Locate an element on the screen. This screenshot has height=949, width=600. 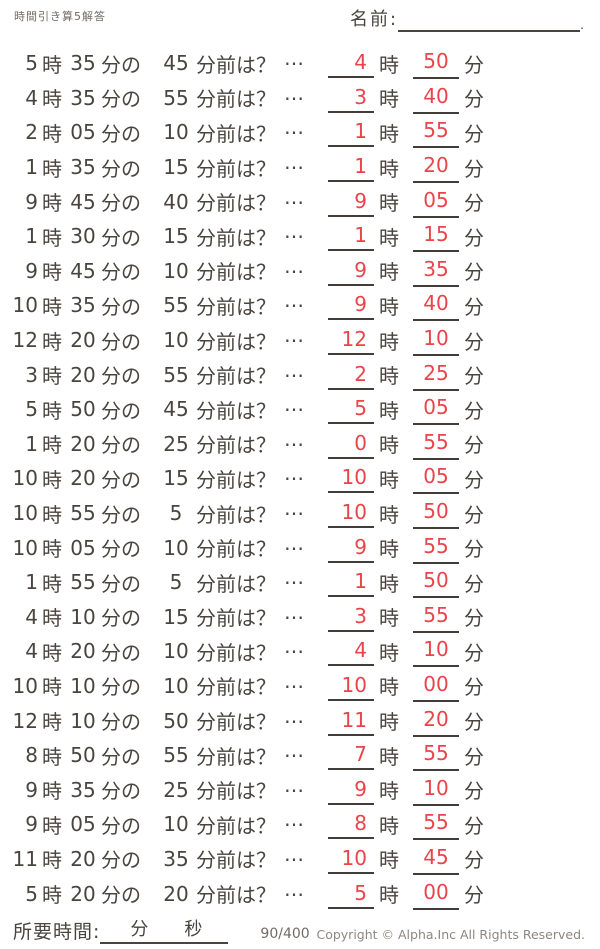
problem-row: 10 時 55 分の 5 分前は？ … 10 時 50 分 is located at coordinates (300, 513).